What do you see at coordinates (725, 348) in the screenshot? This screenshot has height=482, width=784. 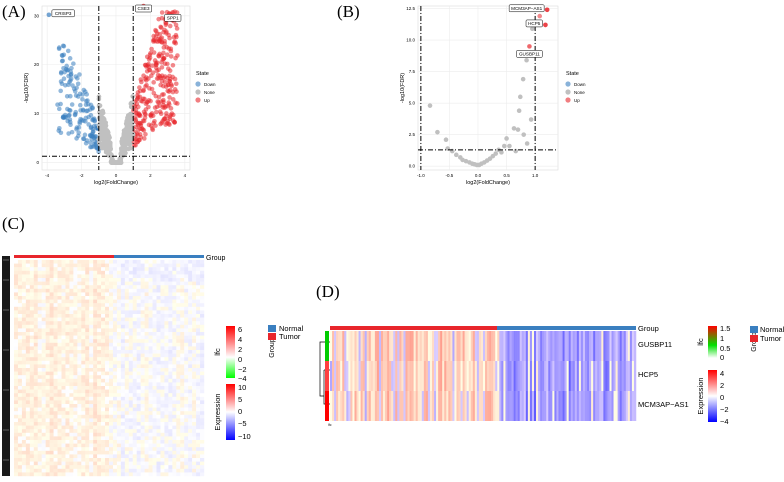 I see `lfc-tick: 0.5` at bounding box center [725, 348].